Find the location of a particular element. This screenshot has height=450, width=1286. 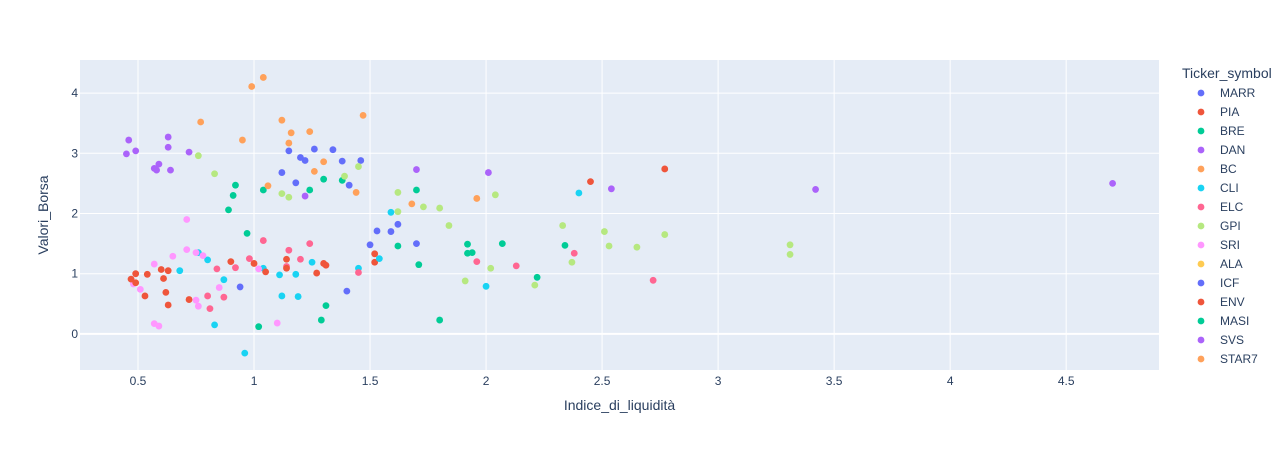

legend-item-elc: ELC is located at coordinates (1220, 207).